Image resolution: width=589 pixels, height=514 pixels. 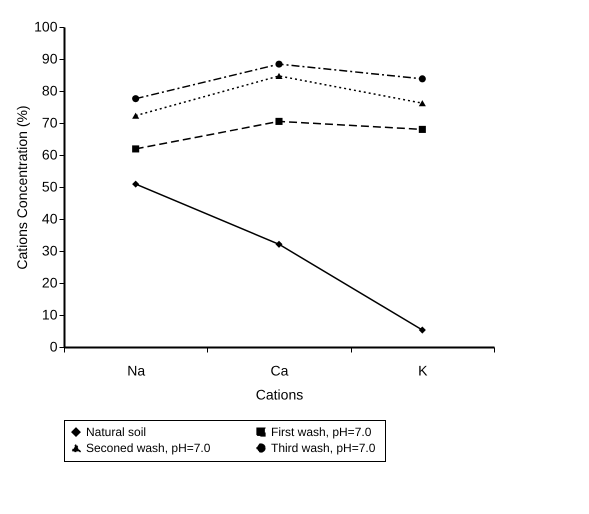 I want to click on y-tick-label: 90, so click(x=50, y=58).